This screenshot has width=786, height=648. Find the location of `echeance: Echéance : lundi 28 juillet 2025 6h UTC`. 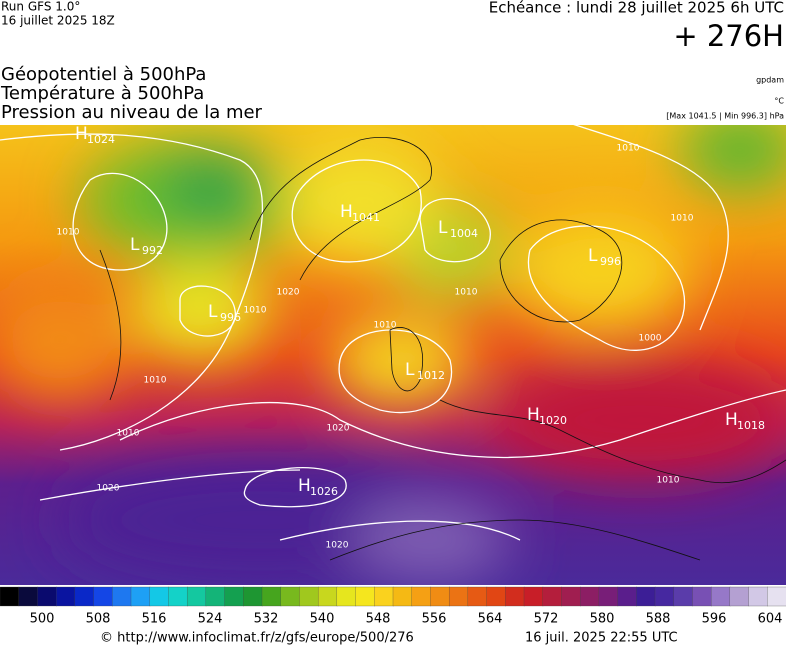

echeance: Echéance : lundi 28 juillet 2025 6h UTC is located at coordinates (636, 8).